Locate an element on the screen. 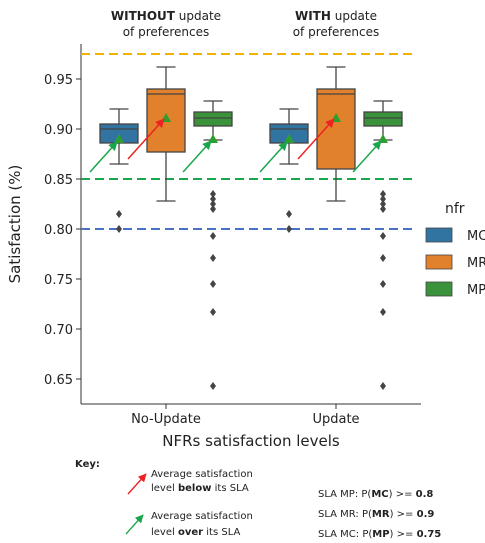 The image size is (485, 543). key-green-arrow is located at coordinates (134, 524).